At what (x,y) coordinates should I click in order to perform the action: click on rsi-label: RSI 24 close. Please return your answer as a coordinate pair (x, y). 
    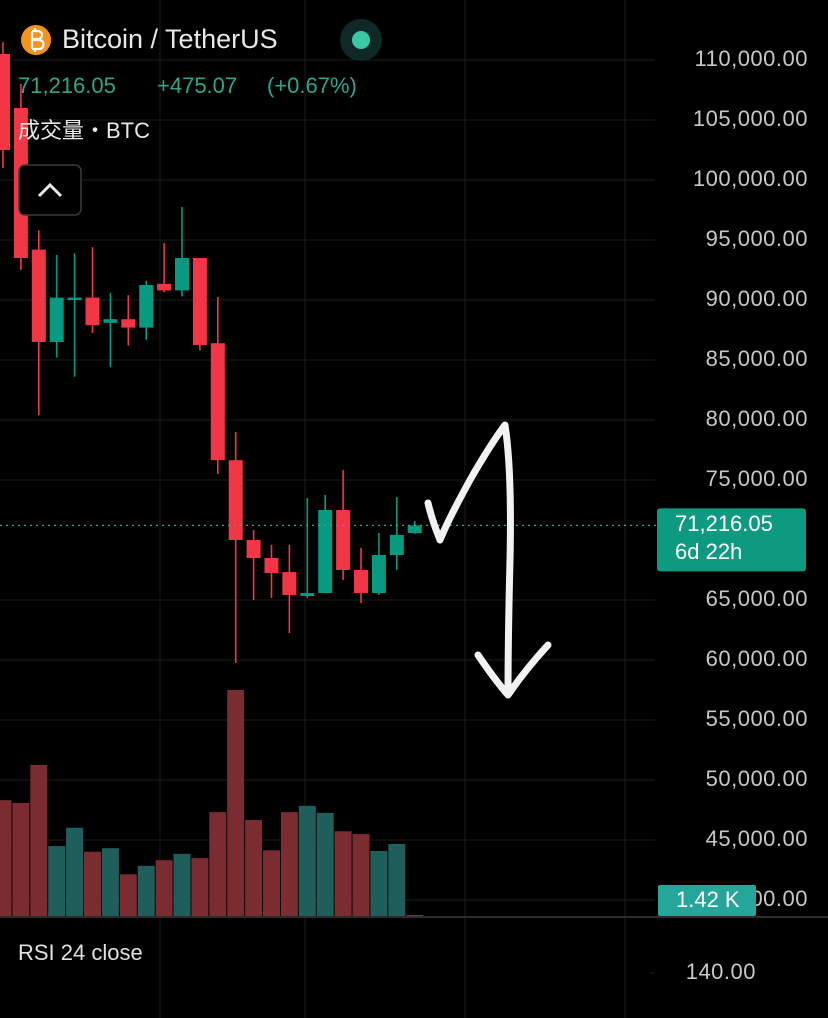
    Looking at the image, I should click on (80, 952).